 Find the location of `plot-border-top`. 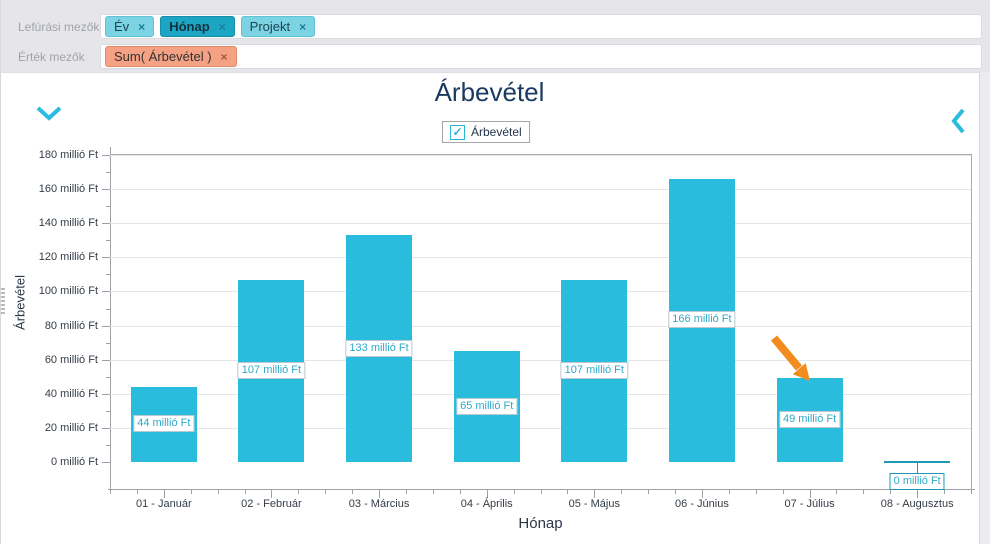

plot-border-top is located at coordinates (540, 154).